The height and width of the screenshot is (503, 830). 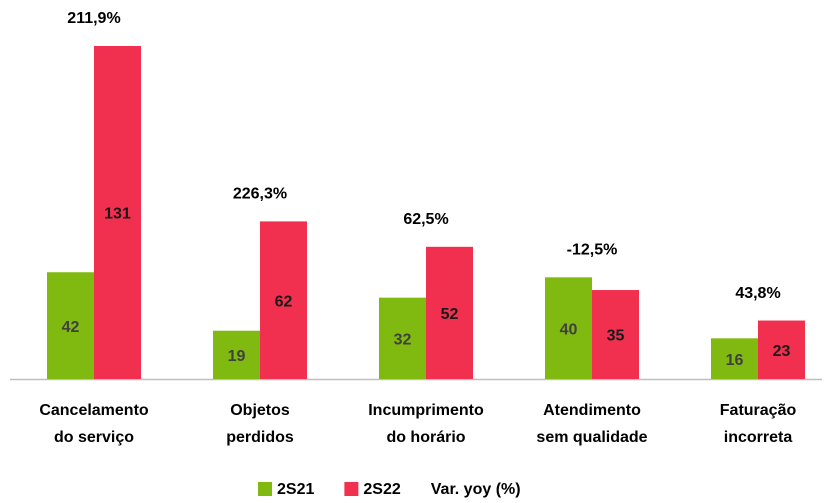 What do you see at coordinates (260, 437) in the screenshot?
I see `x-tick-label: perdidos` at bounding box center [260, 437].